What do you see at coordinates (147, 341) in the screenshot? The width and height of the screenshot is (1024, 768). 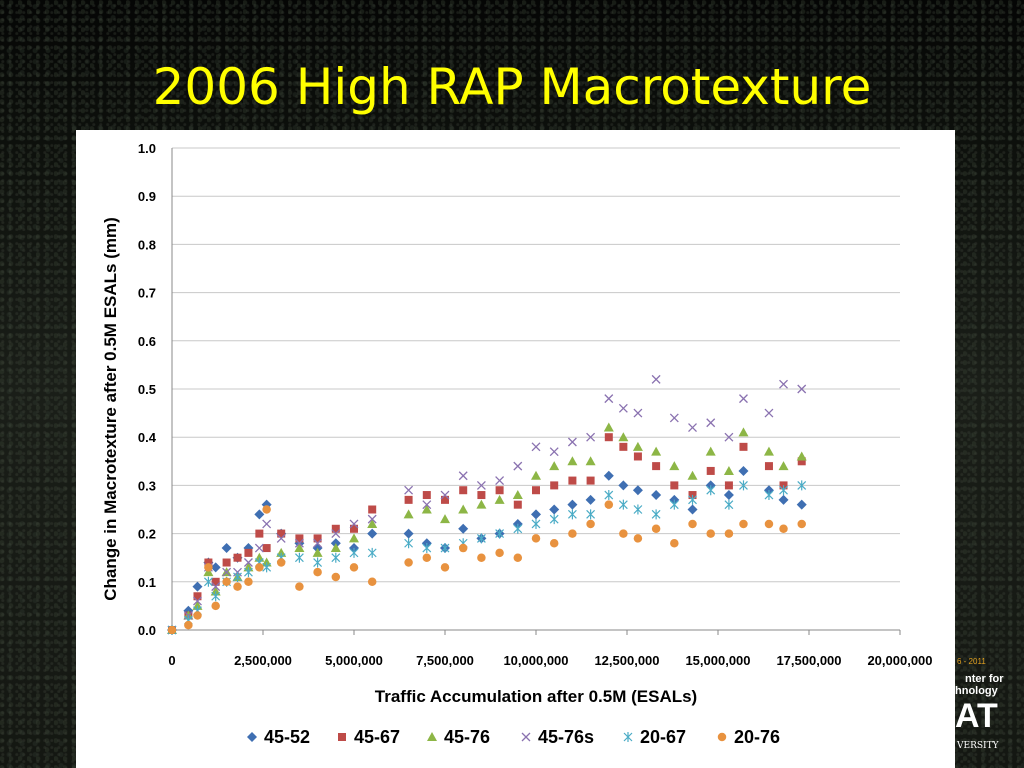 I see `y-tick-label: 0.6` at bounding box center [147, 341].